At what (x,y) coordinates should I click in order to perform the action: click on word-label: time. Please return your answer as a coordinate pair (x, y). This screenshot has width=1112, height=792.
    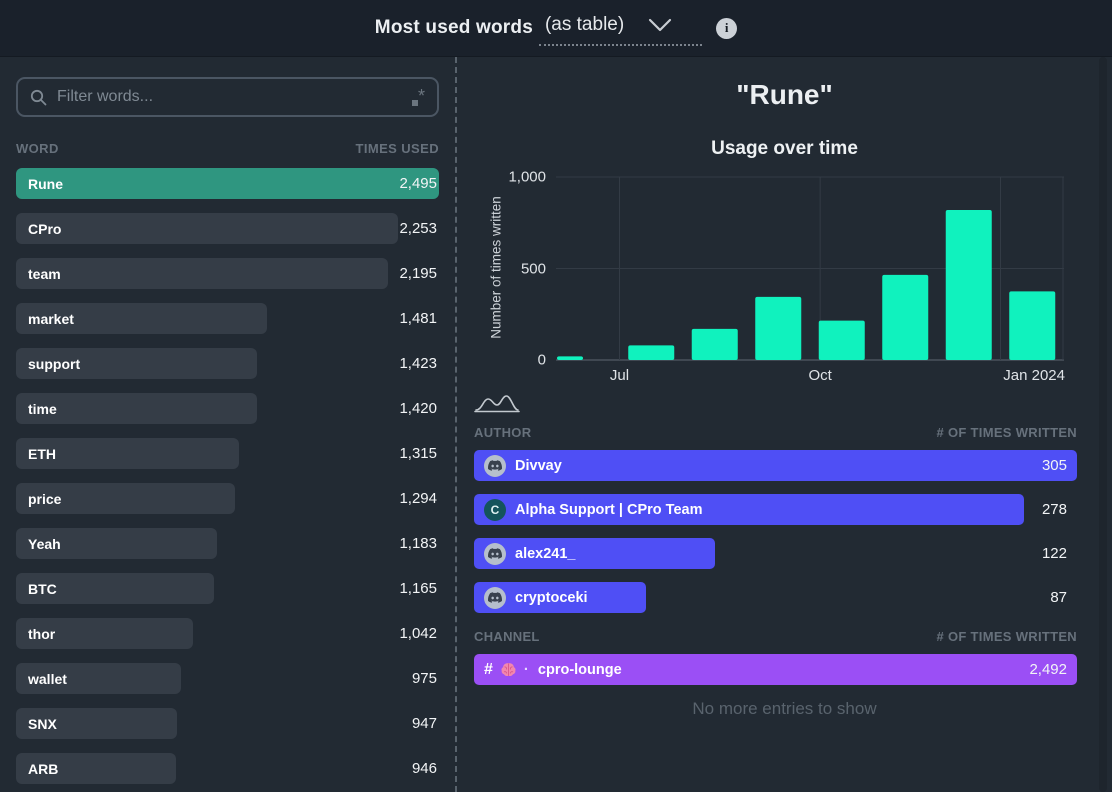
    Looking at the image, I should click on (42, 408).